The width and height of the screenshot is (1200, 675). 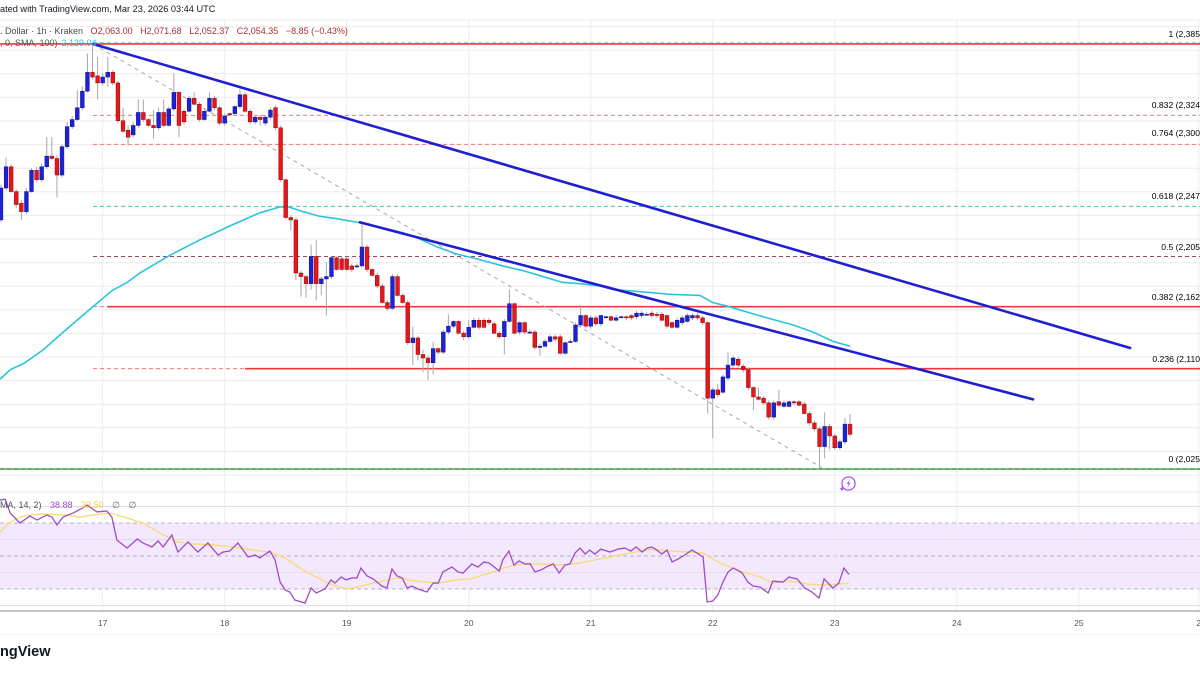 I want to click on rsi-params: MA, 14, 2), so click(x=21, y=505).